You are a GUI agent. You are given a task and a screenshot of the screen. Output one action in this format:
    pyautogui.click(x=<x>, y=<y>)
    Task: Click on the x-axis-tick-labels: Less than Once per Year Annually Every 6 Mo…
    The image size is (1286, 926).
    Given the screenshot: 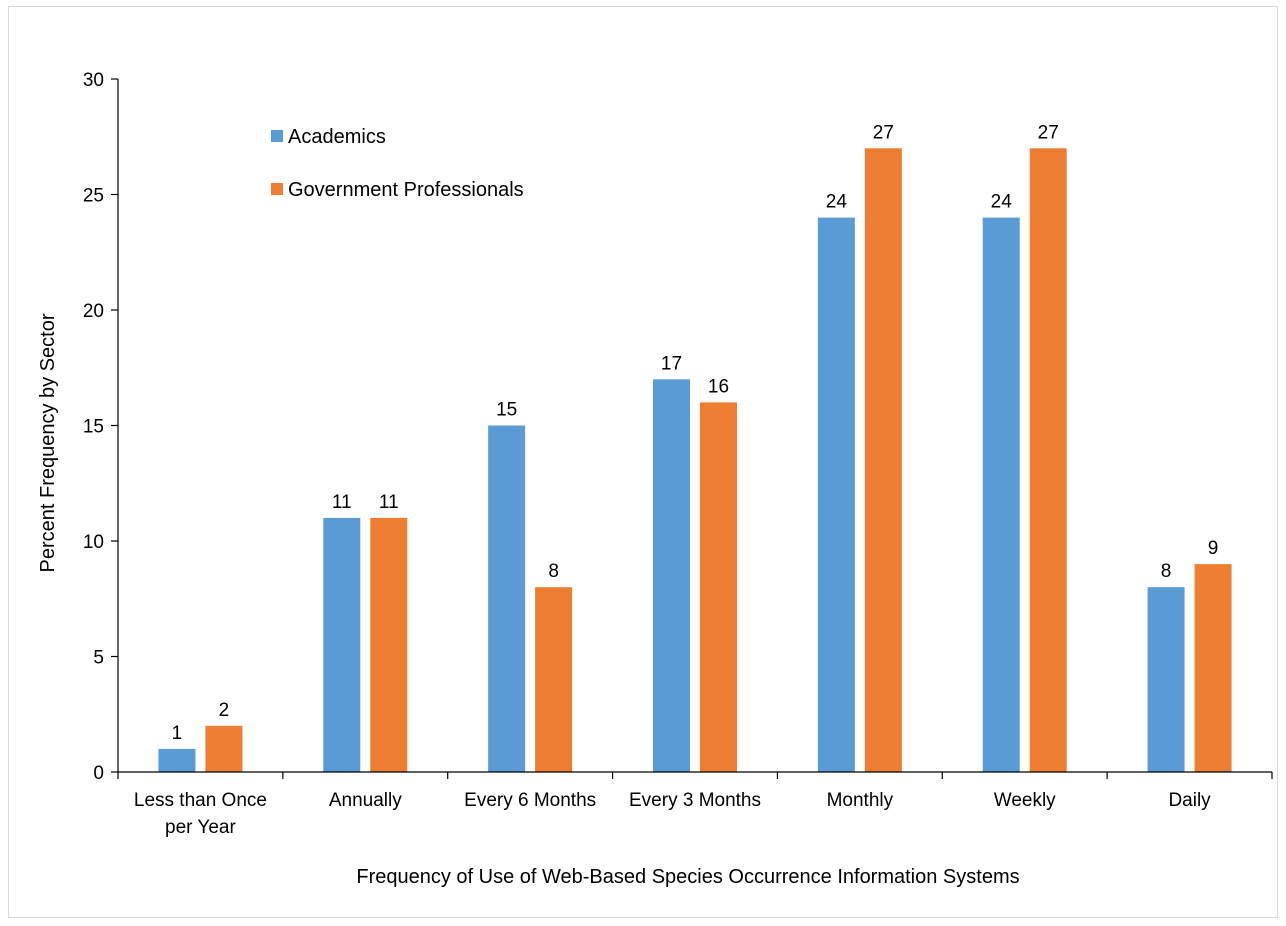 What is the action you would take?
    pyautogui.click(x=672, y=814)
    